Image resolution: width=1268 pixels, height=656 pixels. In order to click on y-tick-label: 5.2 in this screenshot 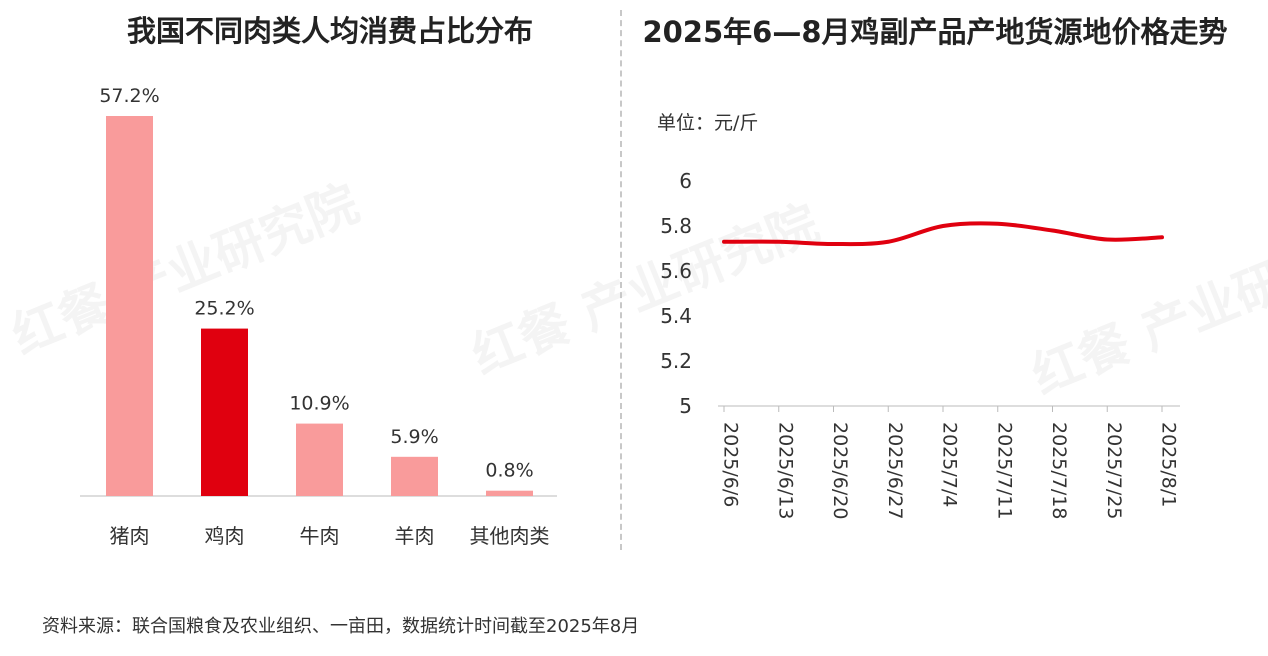, I will do `click(676, 361)`.